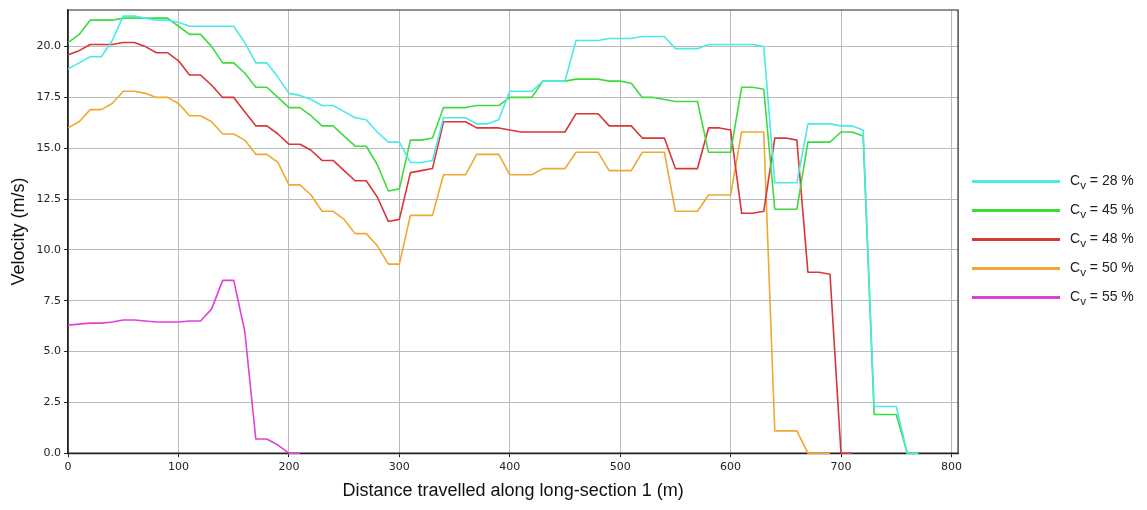 Image resolution: width=1147 pixels, height=510 pixels. I want to click on y-axis-title: Velocity (m/s), so click(17, 231).